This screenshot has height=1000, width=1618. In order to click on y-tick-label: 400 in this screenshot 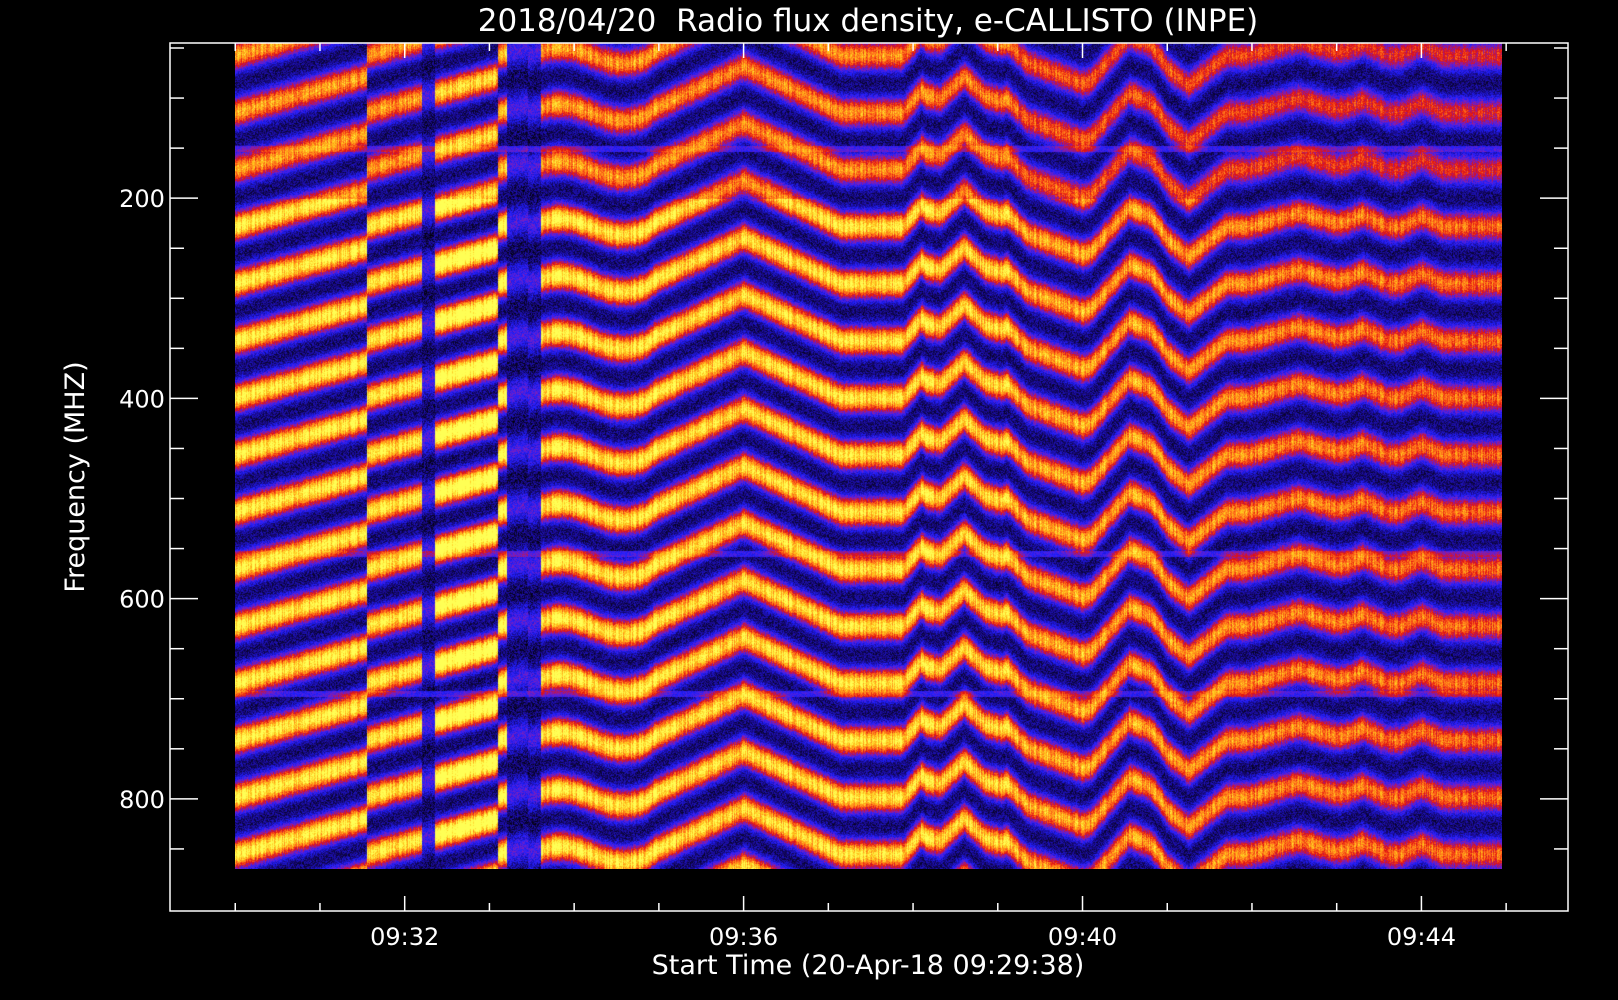, I will do `click(142, 399)`.